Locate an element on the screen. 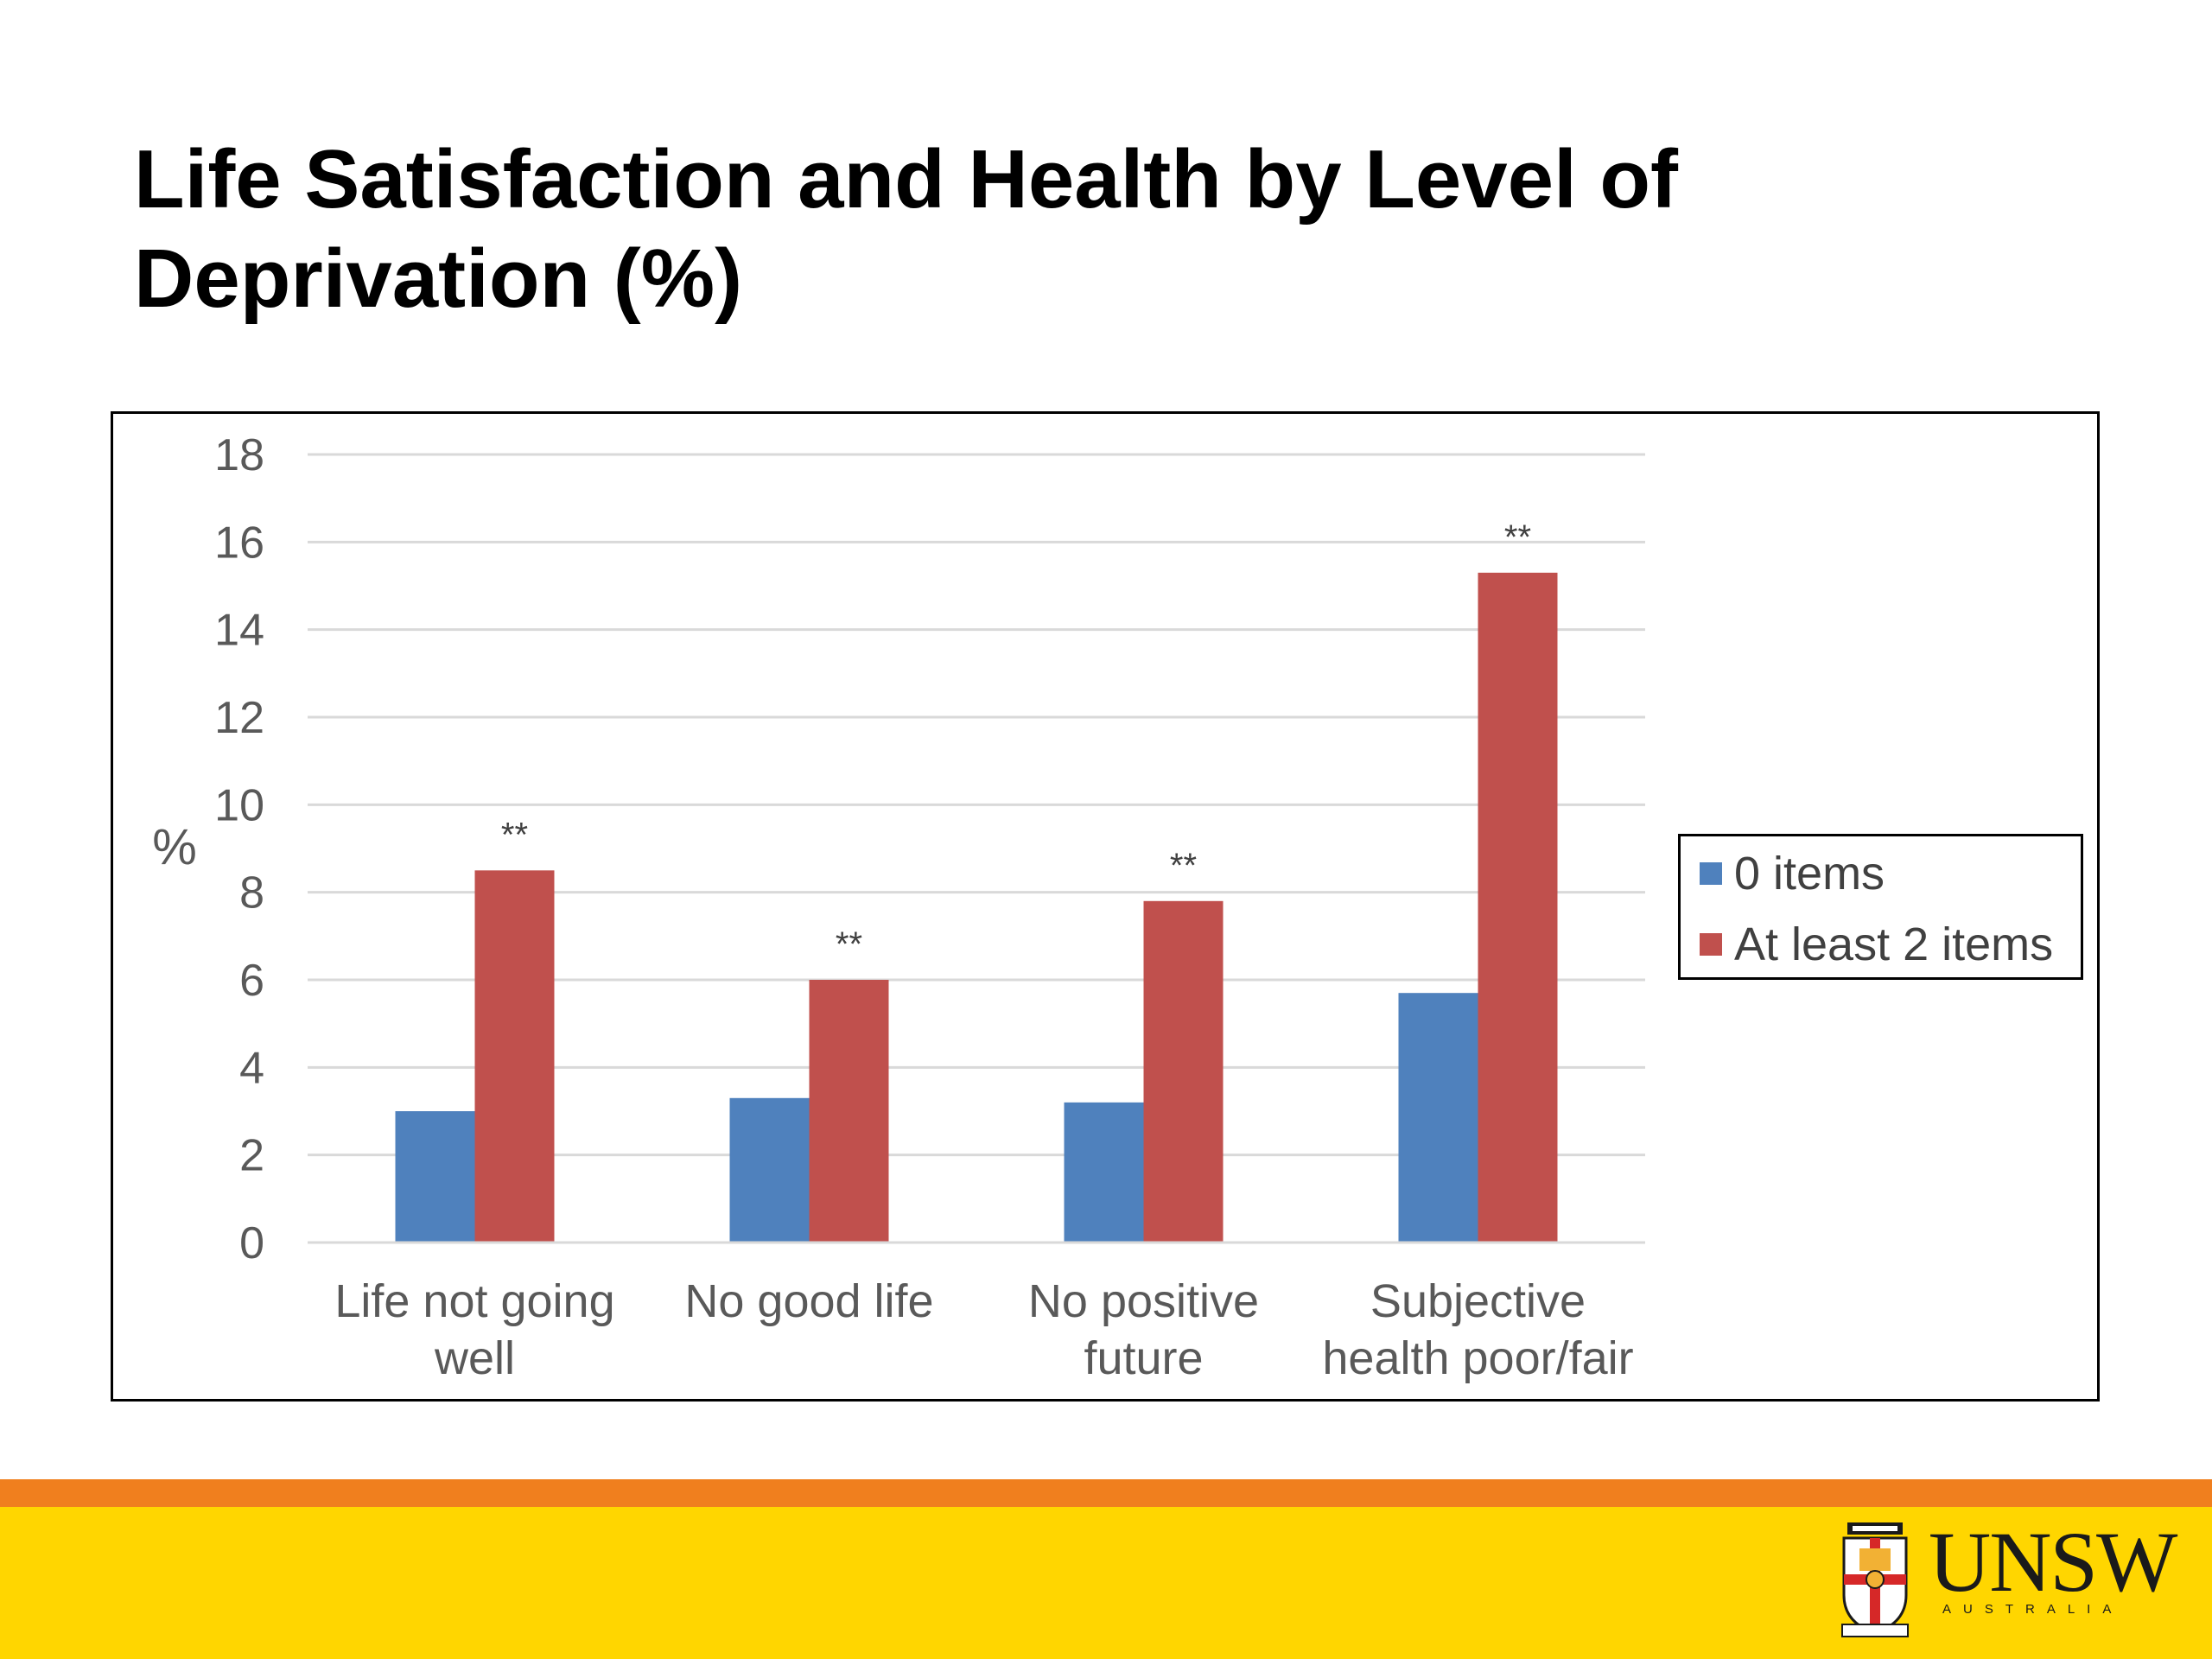 Image resolution: width=2212 pixels, height=1659 pixels. y-axis-label: % is located at coordinates (174, 847).